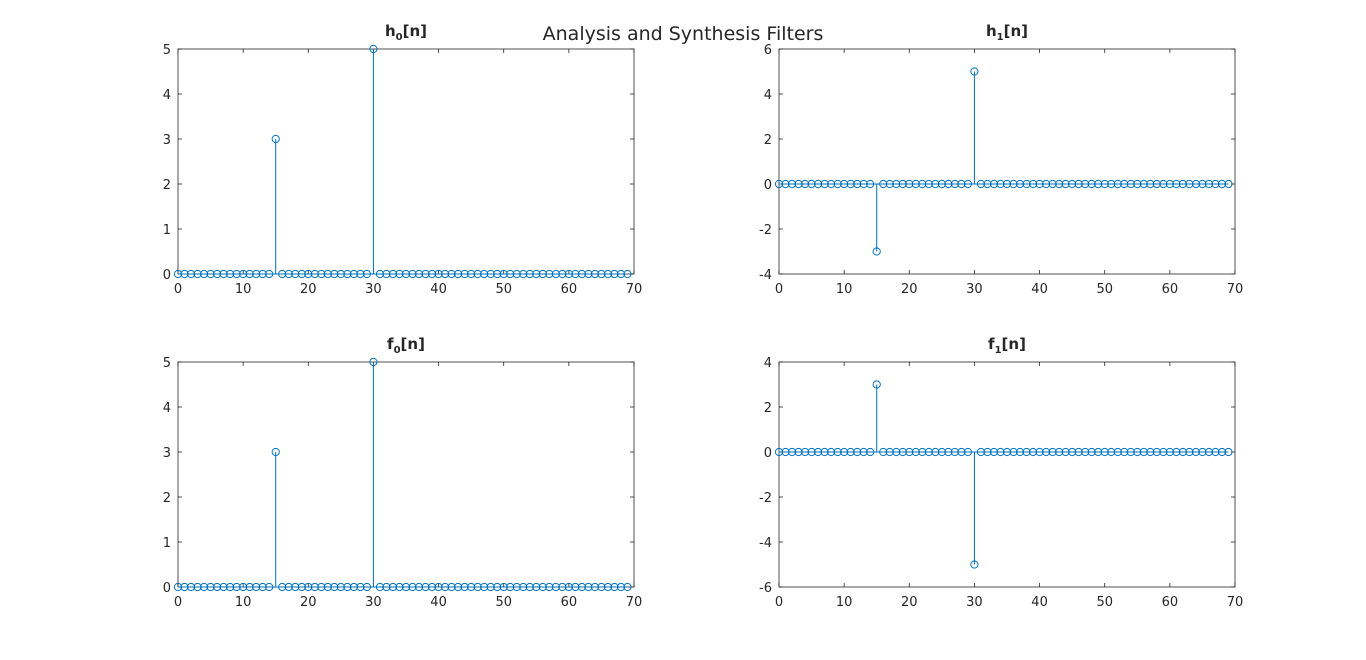 Image resolution: width=1366 pixels, height=660 pixels. Describe the element at coordinates (1007, 32) in the screenshot. I see `subplot-h1-title: h1[n]` at that location.